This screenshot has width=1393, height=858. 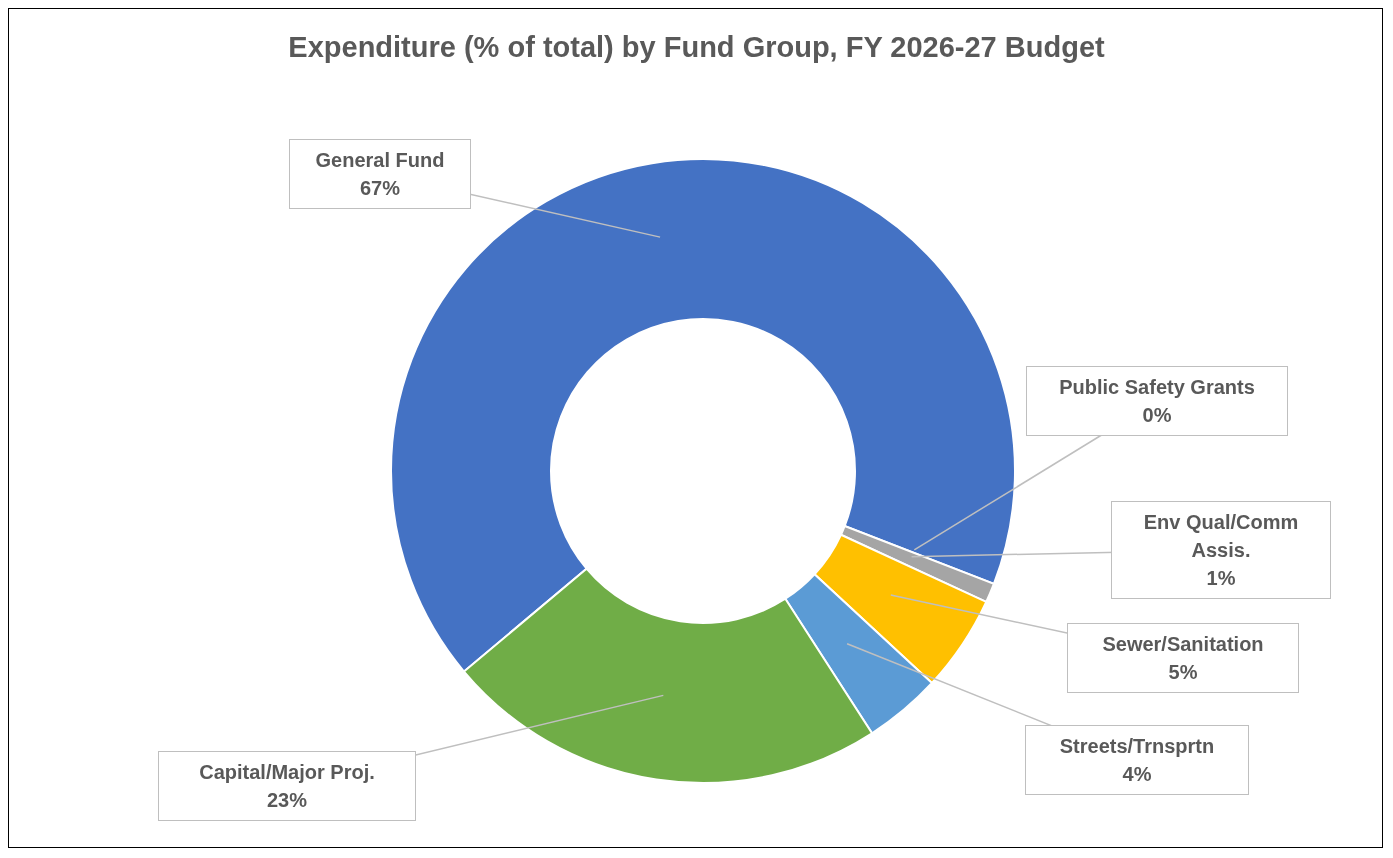 I want to click on slice-label: Streets/Trnsprtn, so click(x=1137, y=746).